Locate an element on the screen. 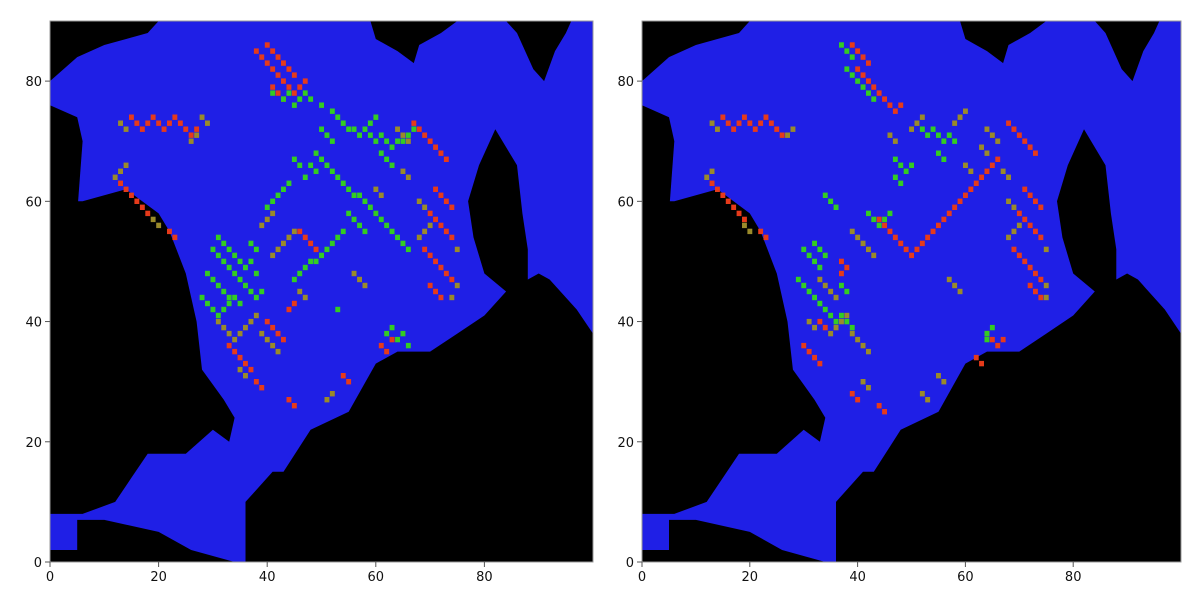  y-tick-label: 20 is located at coordinates (33, 443).